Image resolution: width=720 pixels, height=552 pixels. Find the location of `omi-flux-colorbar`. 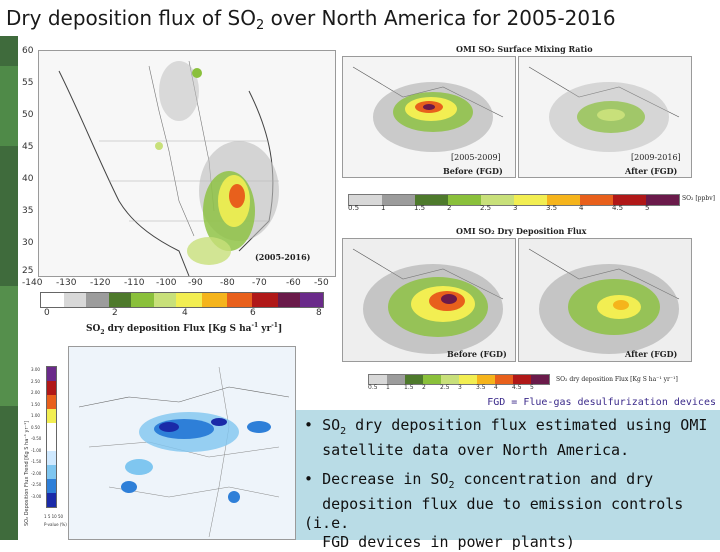

omi-flux-colorbar is located at coordinates (459, 379).